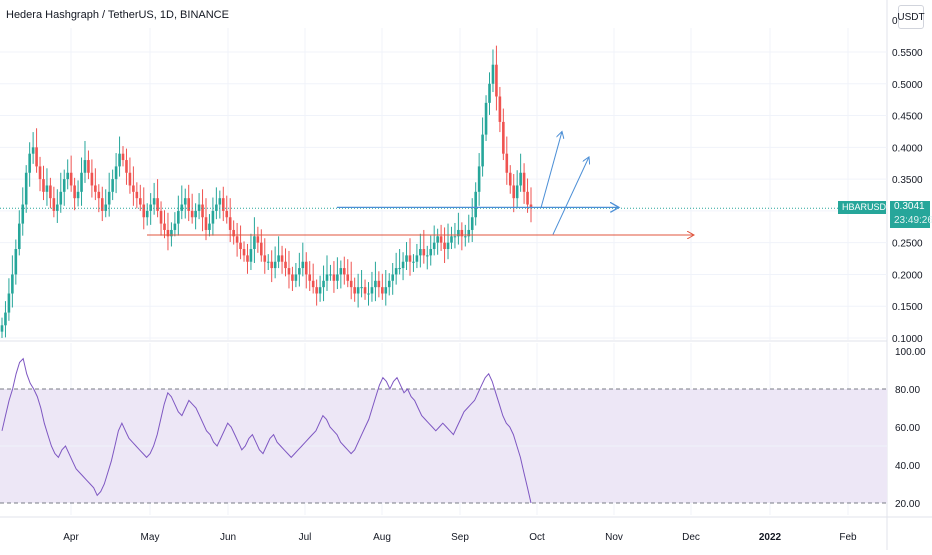 The image size is (932, 555). I want to click on time-axis-tick-3: Jul, so click(305, 537).